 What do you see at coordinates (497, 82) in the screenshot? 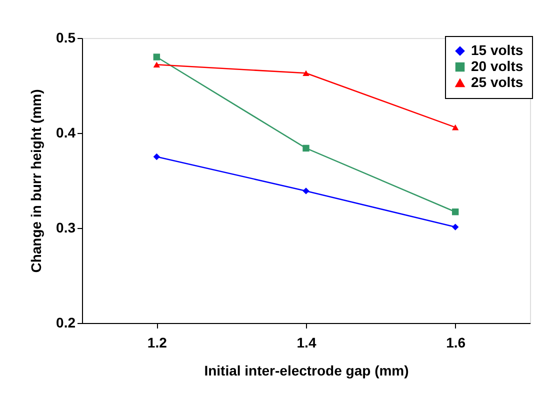
I see `legend-label: 25 volts` at bounding box center [497, 82].